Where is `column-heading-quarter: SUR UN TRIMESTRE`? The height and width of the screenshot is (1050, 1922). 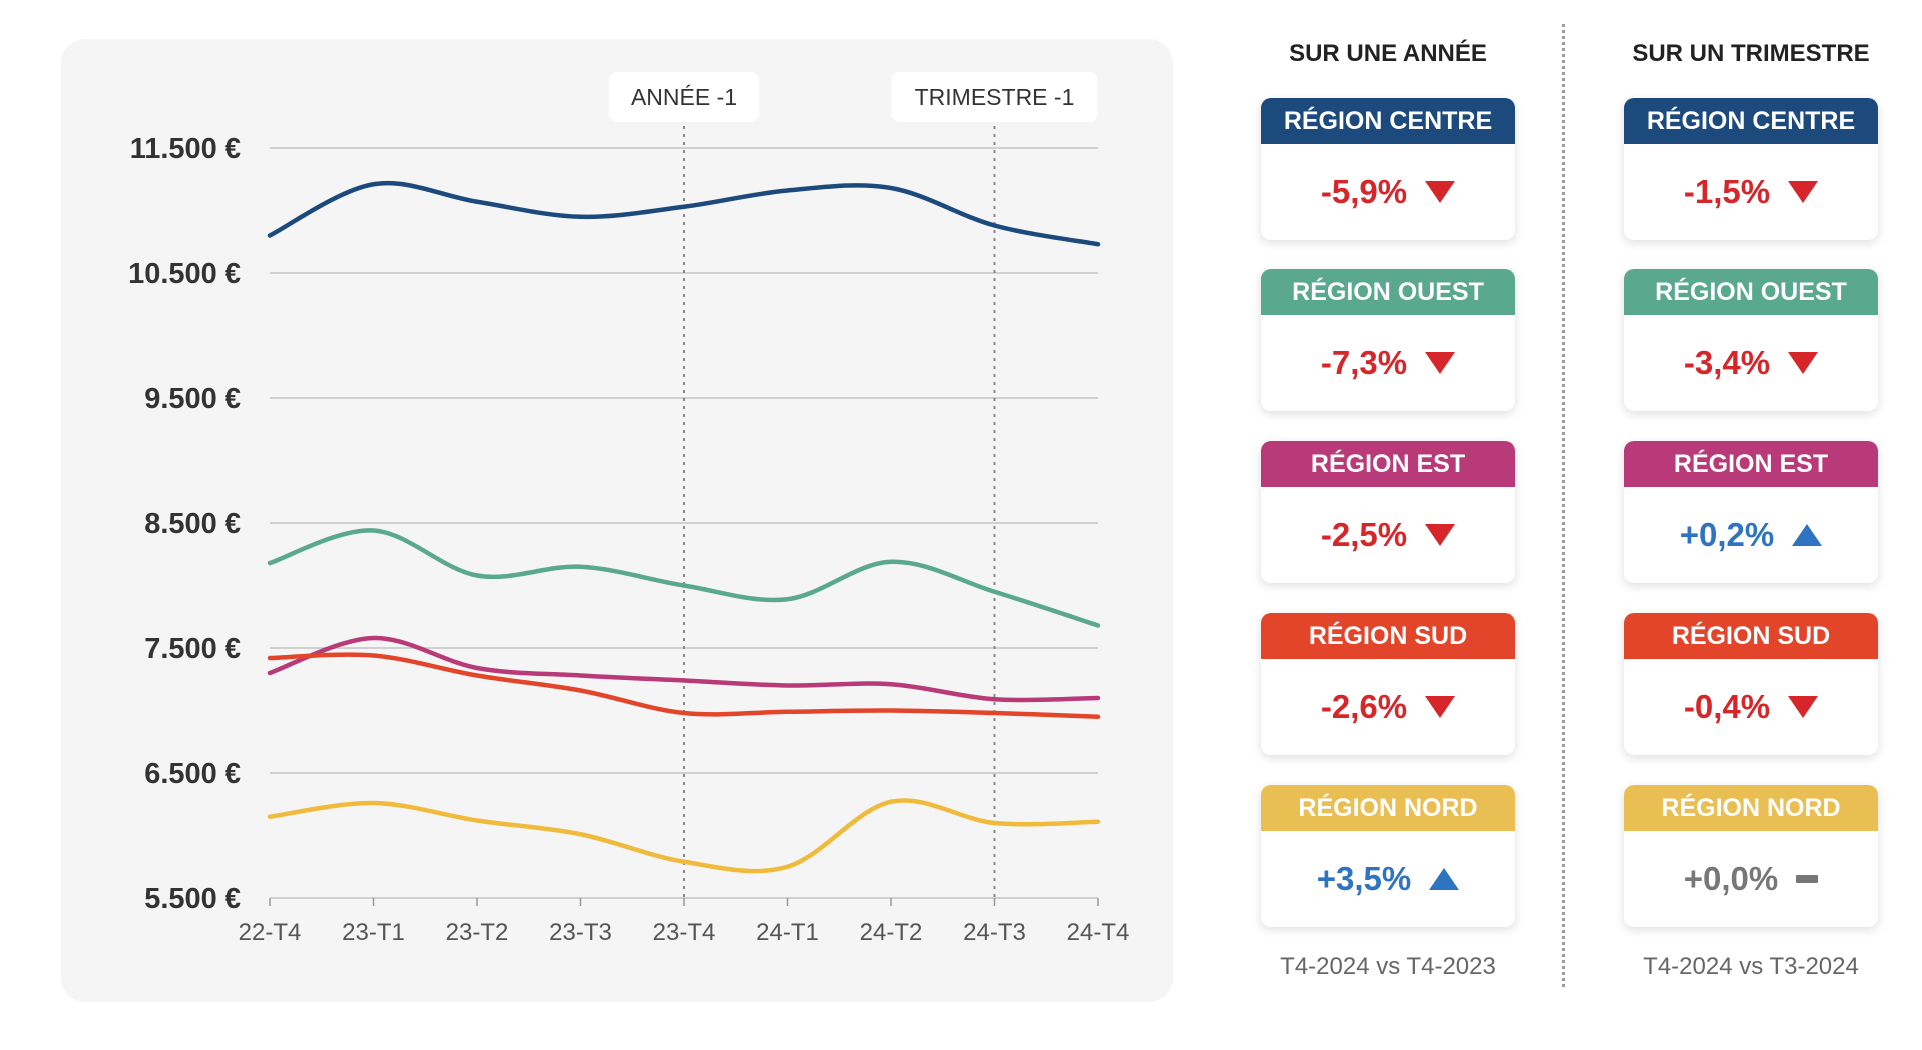
column-heading-quarter: SUR UN TRIMESTRE is located at coordinates (1751, 53).